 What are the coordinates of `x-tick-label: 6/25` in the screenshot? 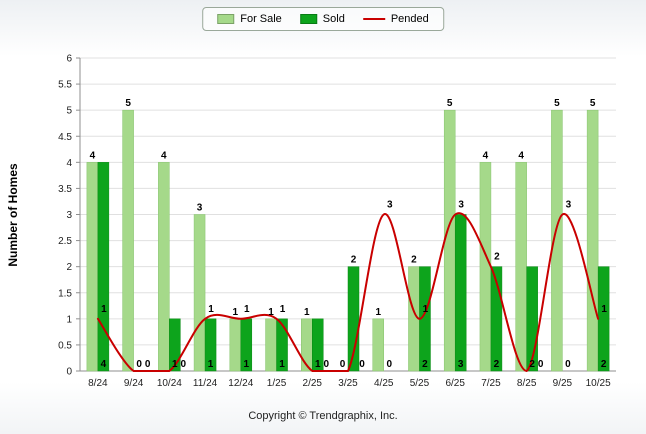 It's located at (455, 383).